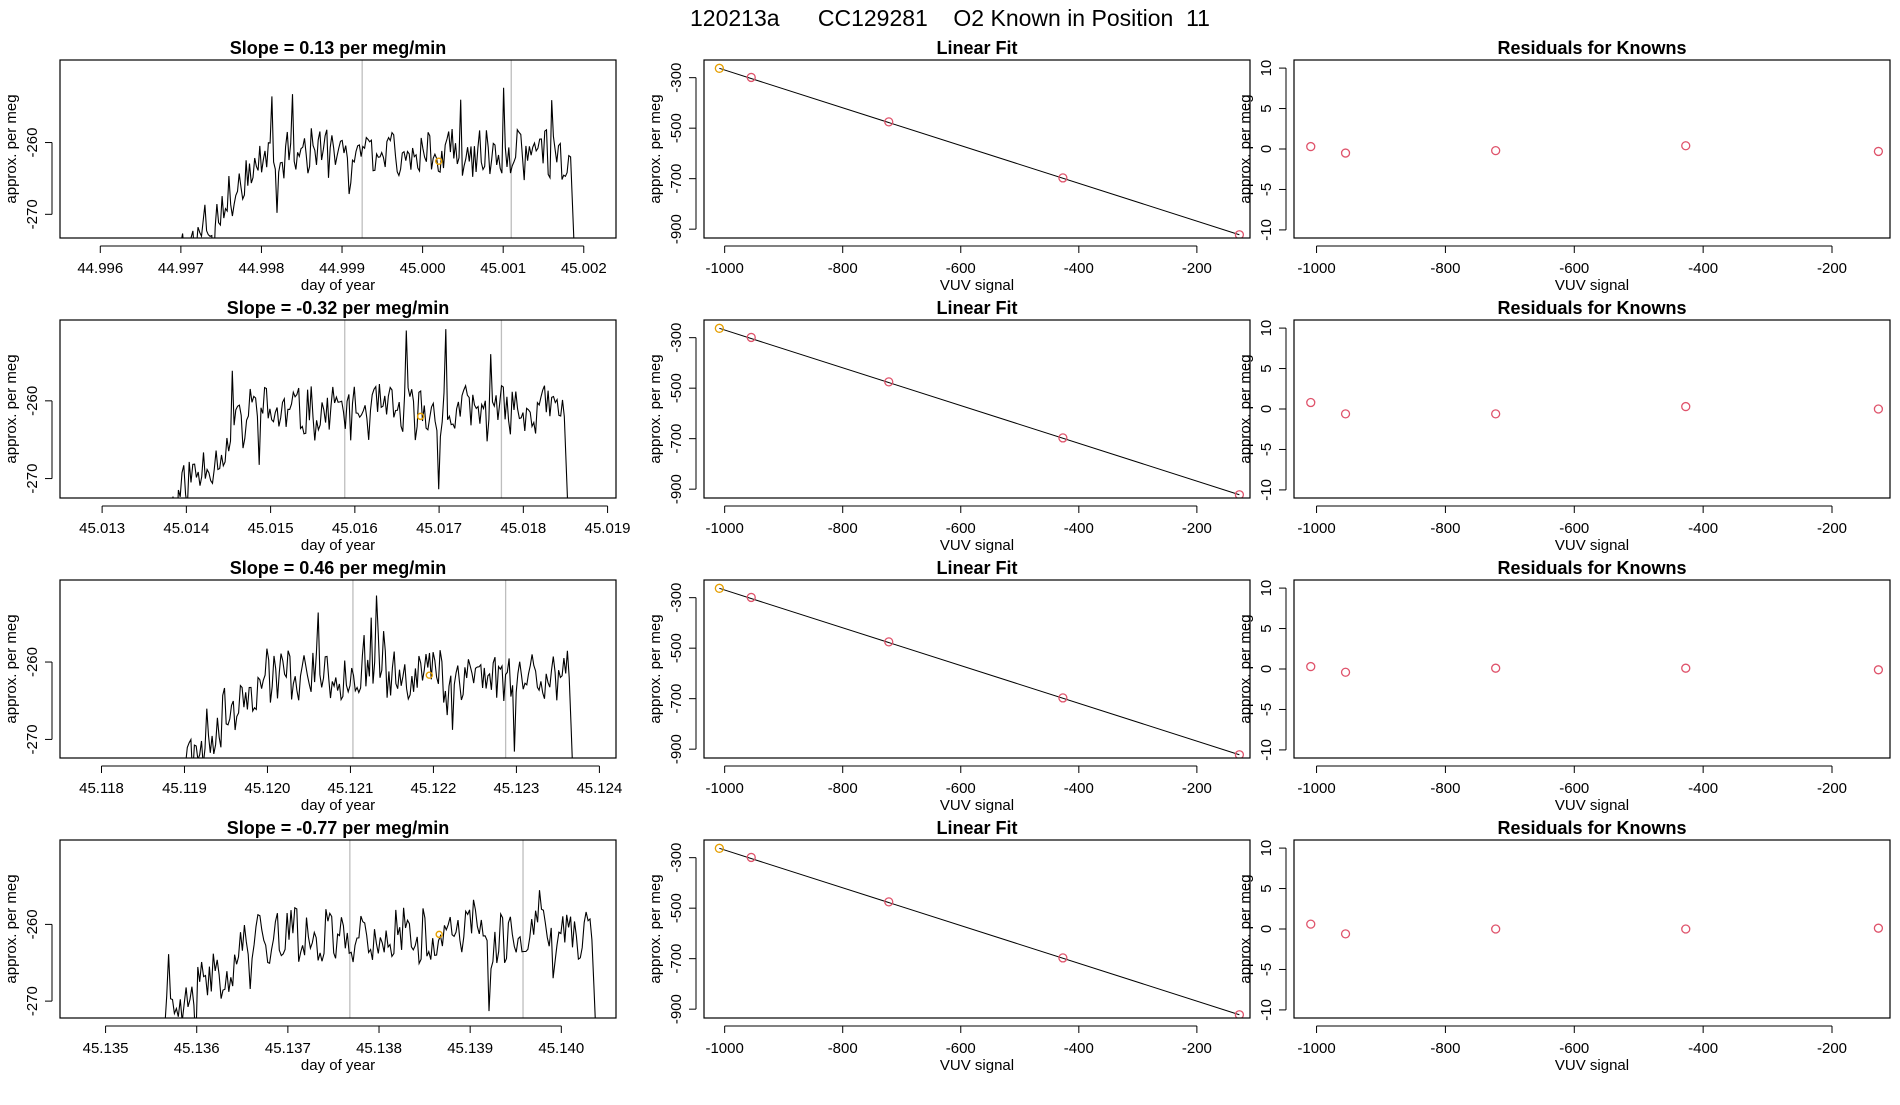  What do you see at coordinates (523, 528) in the screenshot?
I see `x-tick-label: 45.018` at bounding box center [523, 528].